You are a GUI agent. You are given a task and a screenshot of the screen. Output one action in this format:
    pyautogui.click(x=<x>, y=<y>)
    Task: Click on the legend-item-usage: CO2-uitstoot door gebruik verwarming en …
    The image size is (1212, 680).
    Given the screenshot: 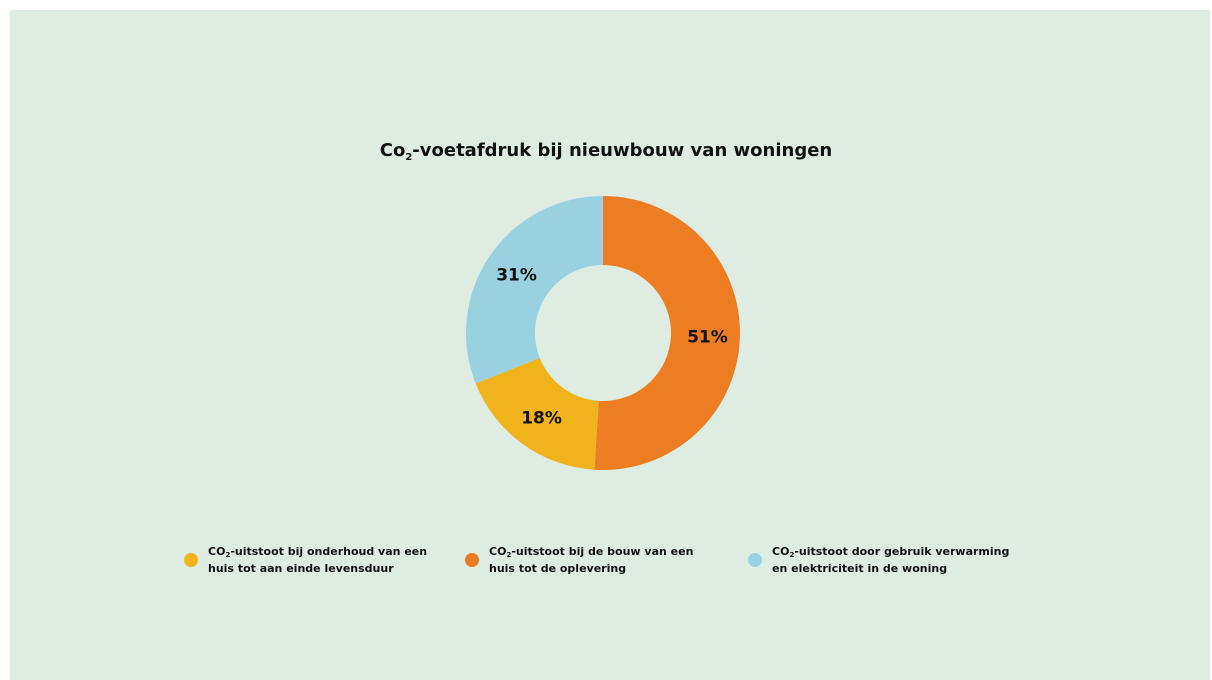 What is the action you would take?
    pyautogui.click(x=878, y=560)
    